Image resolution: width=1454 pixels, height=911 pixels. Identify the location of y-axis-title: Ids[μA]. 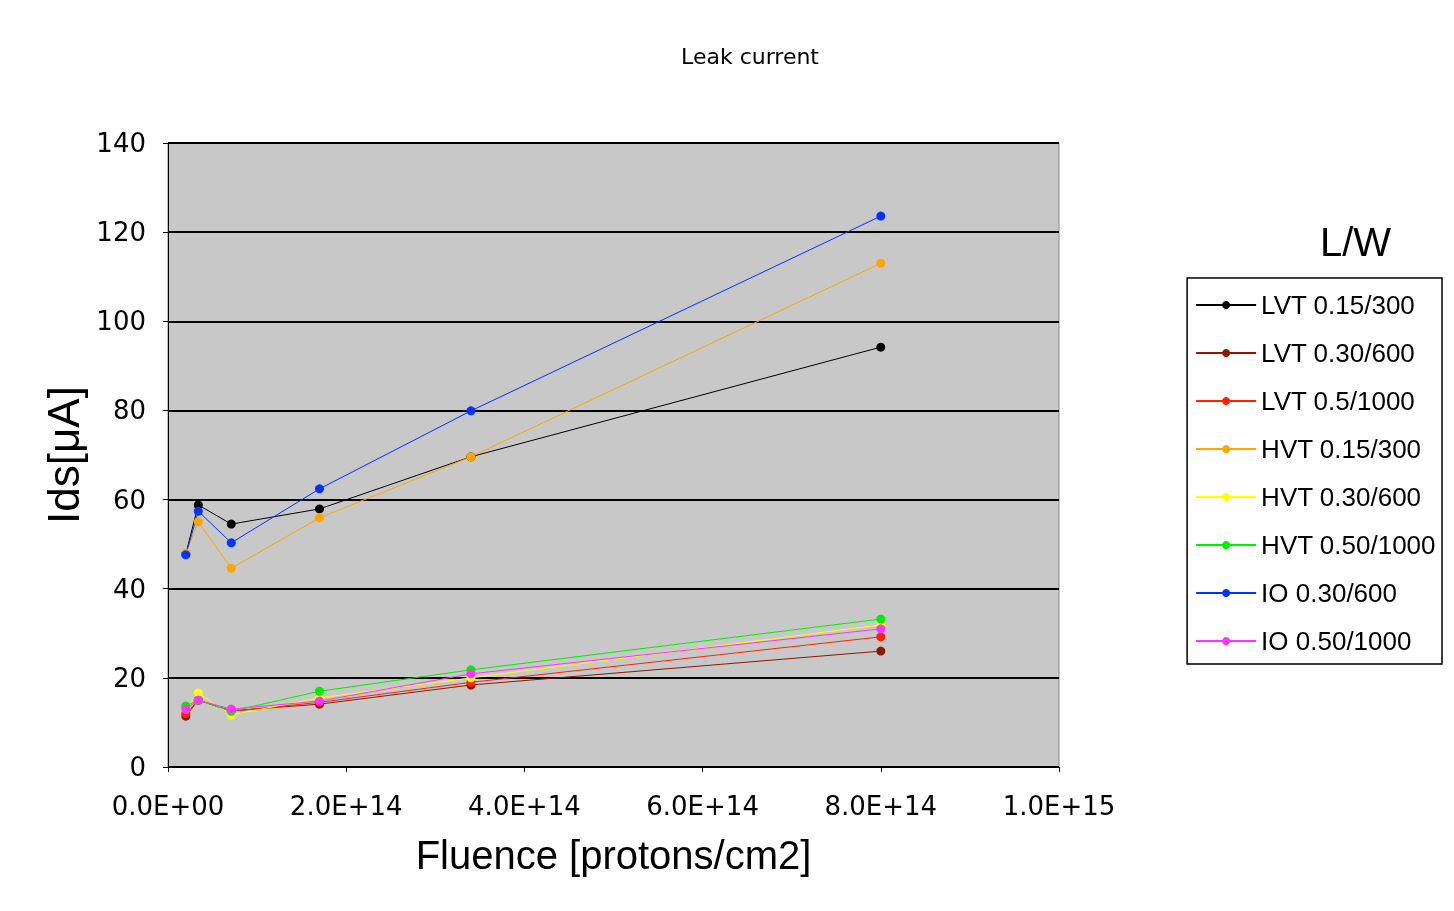
(63, 455).